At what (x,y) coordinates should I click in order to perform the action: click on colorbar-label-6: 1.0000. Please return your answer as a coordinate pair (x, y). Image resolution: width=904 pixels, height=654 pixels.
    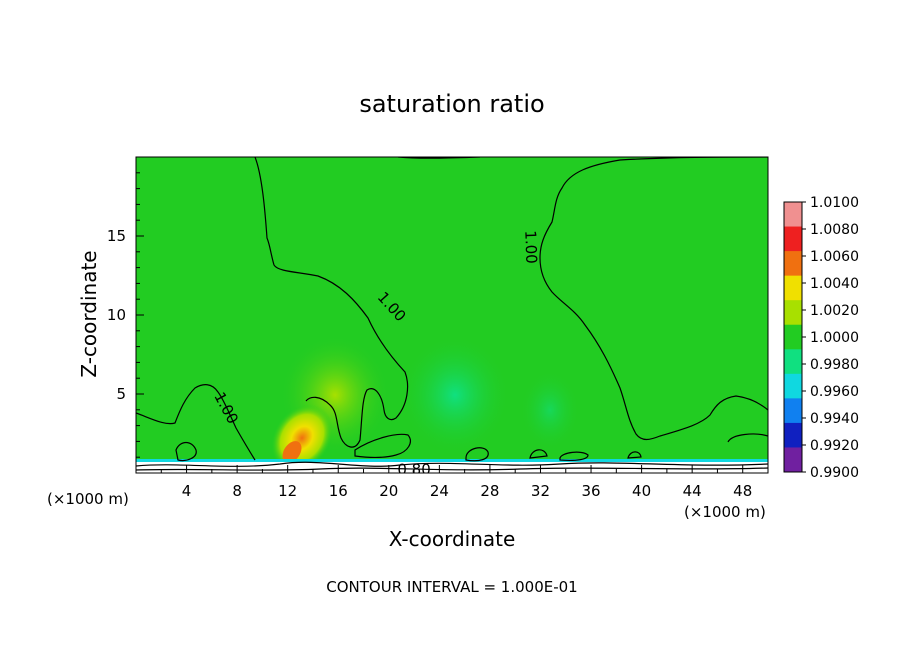
    Looking at the image, I should click on (834, 338).